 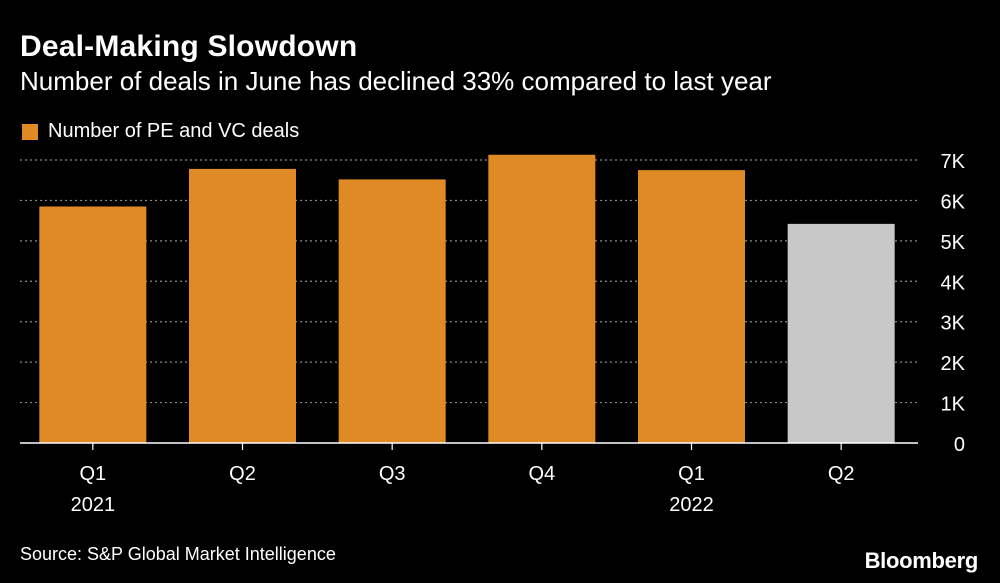 I want to click on y-tick-label: 4K, so click(x=953, y=283).